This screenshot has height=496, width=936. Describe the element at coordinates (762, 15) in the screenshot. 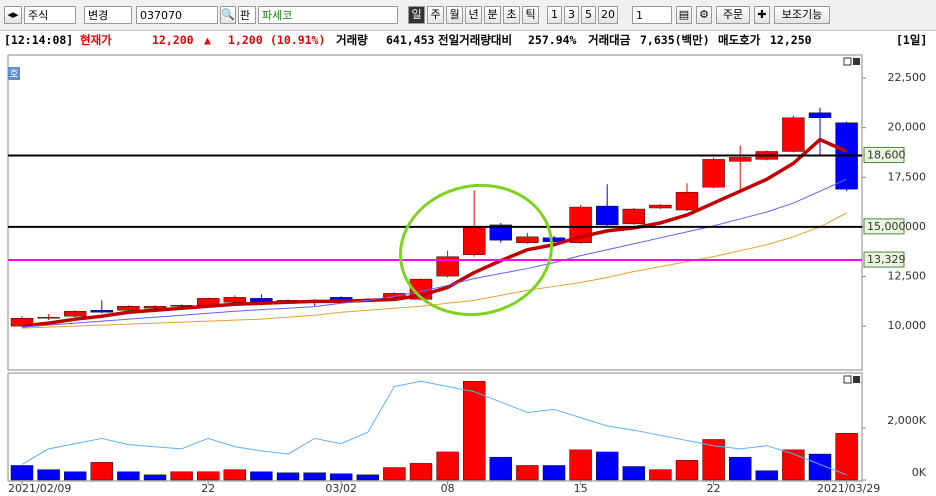

I see `cross-button: ✚` at that location.